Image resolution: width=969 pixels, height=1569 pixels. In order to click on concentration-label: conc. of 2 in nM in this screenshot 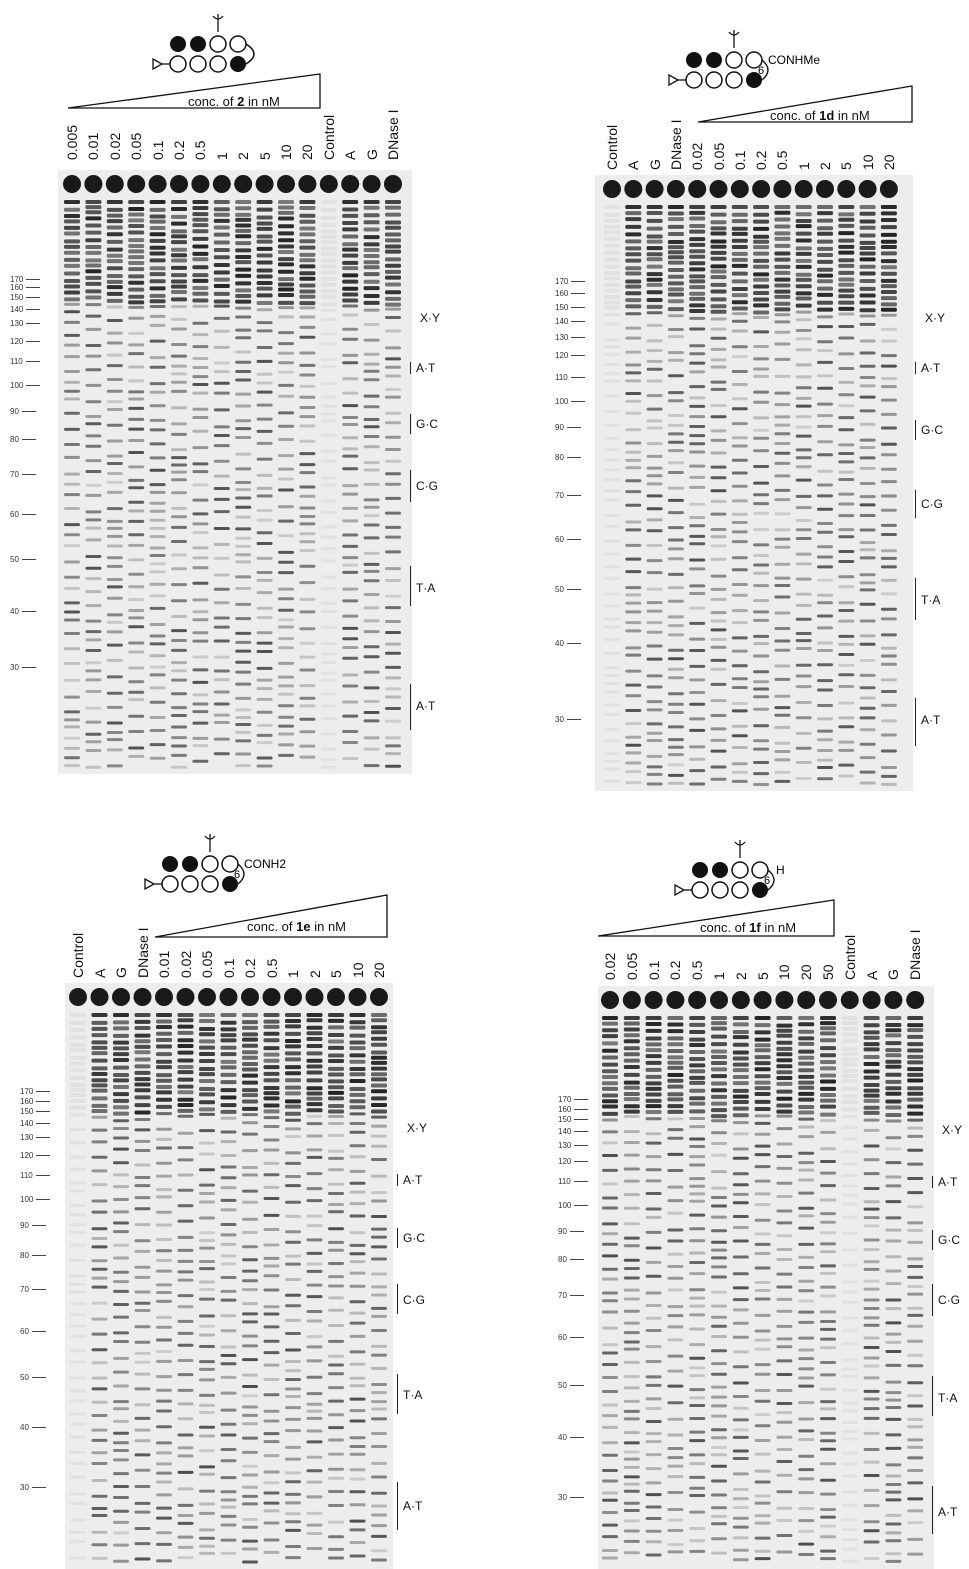, I will do `click(234, 101)`.